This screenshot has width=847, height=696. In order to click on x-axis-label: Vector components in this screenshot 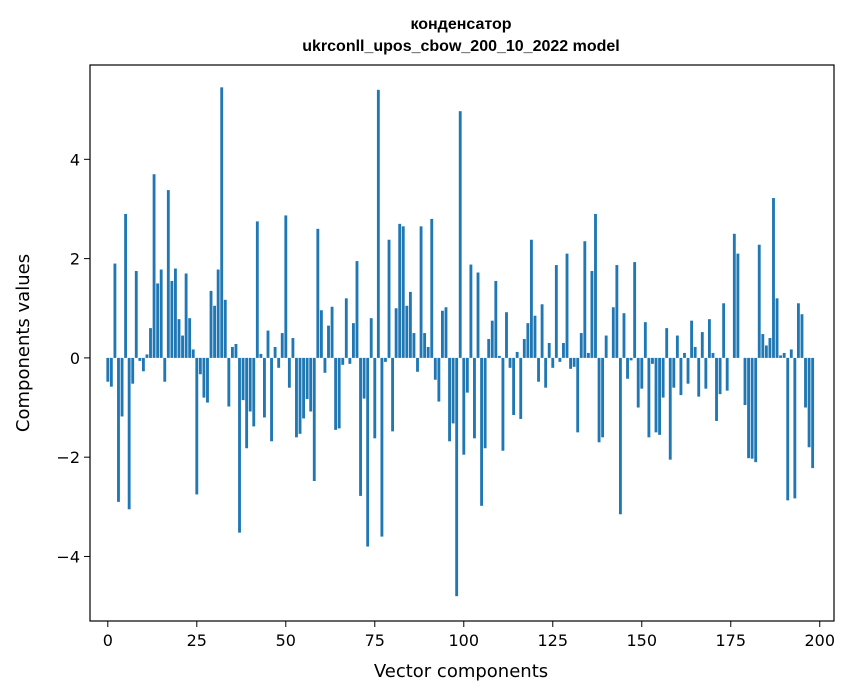, I will do `click(461, 671)`.